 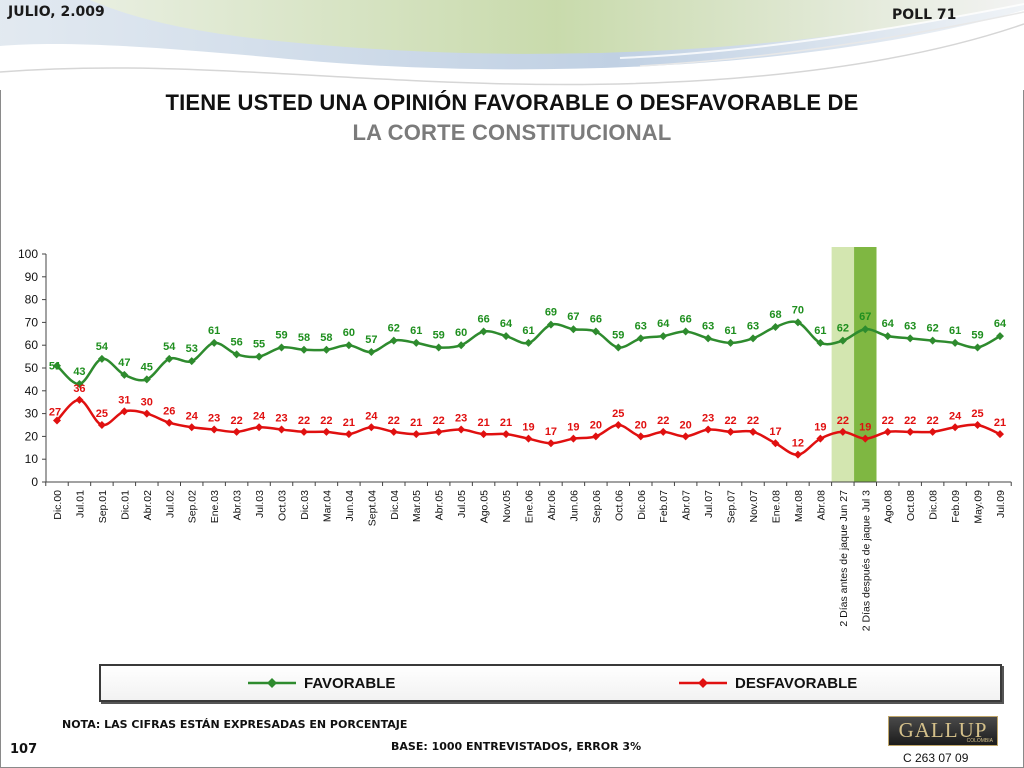 What do you see at coordinates (34, 482) in the screenshot?
I see `y-tick-label: 0` at bounding box center [34, 482].